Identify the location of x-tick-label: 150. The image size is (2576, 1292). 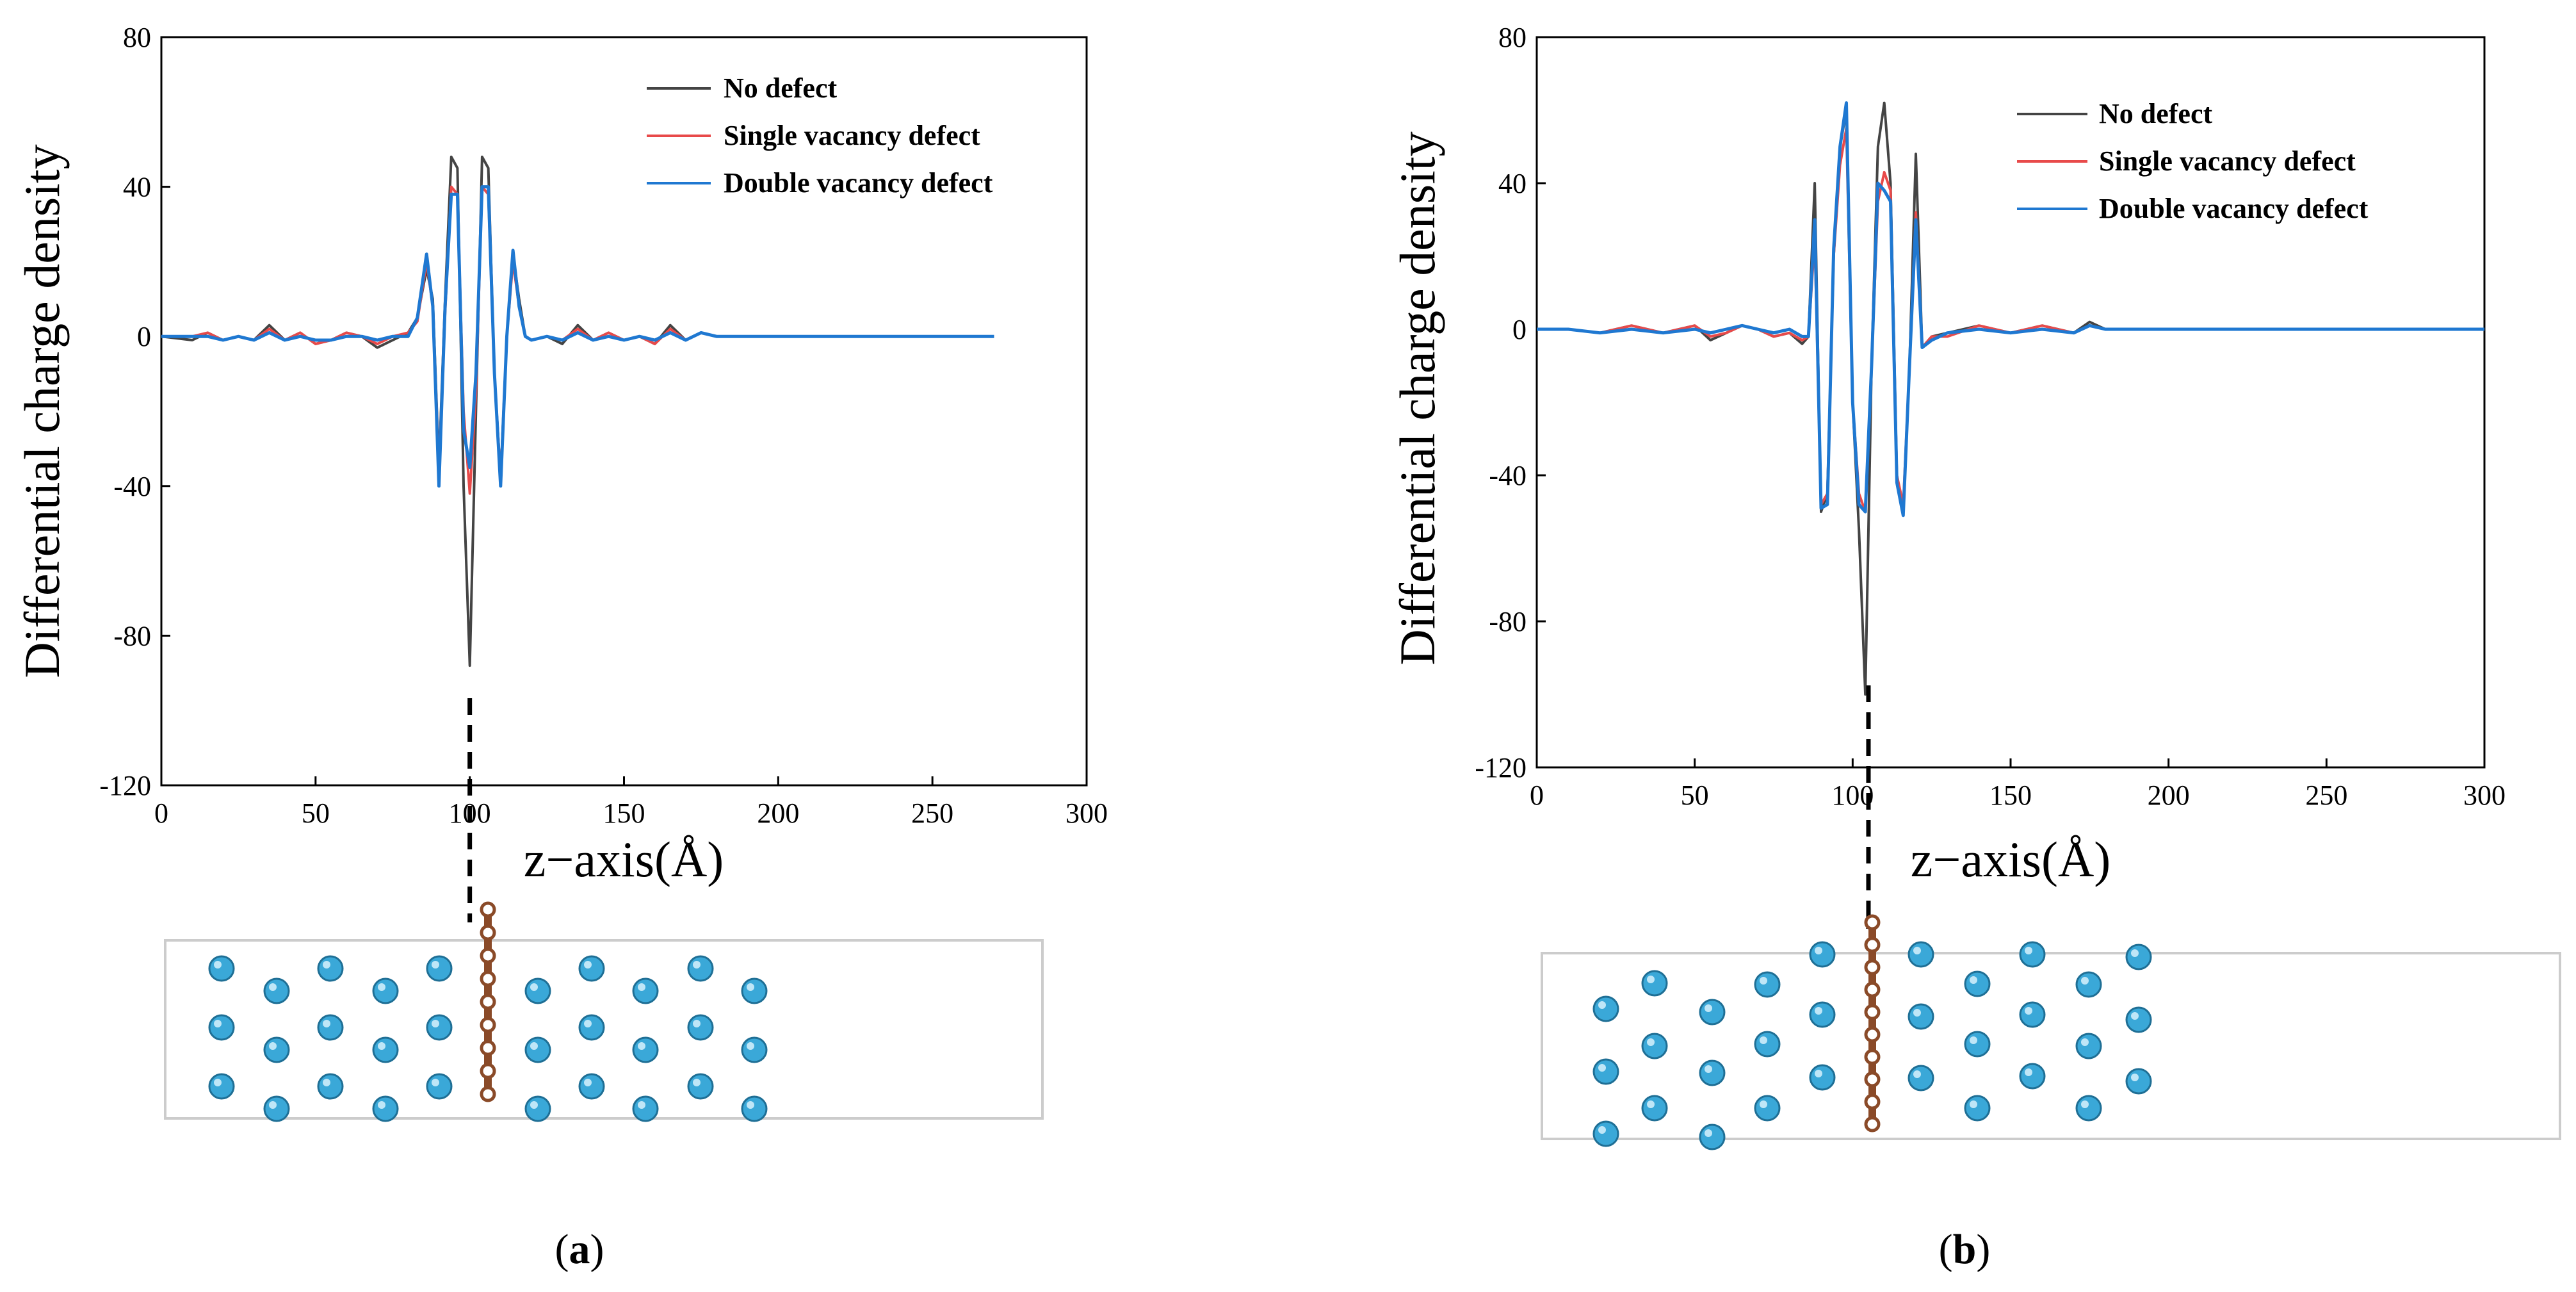
(624, 813).